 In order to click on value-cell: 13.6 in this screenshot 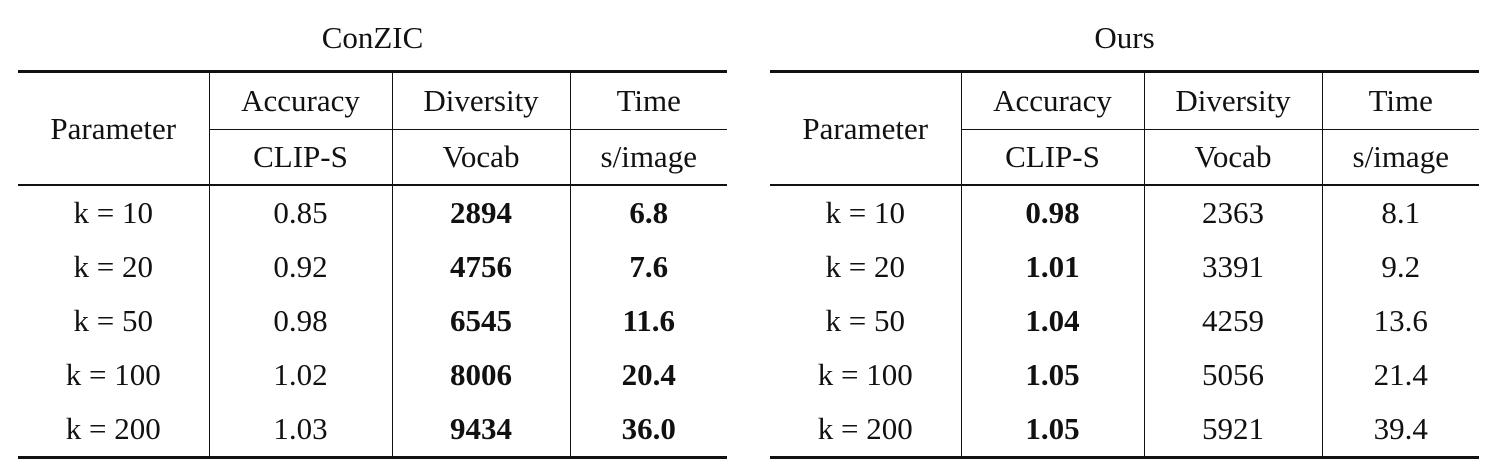, I will do `click(1400, 321)`.